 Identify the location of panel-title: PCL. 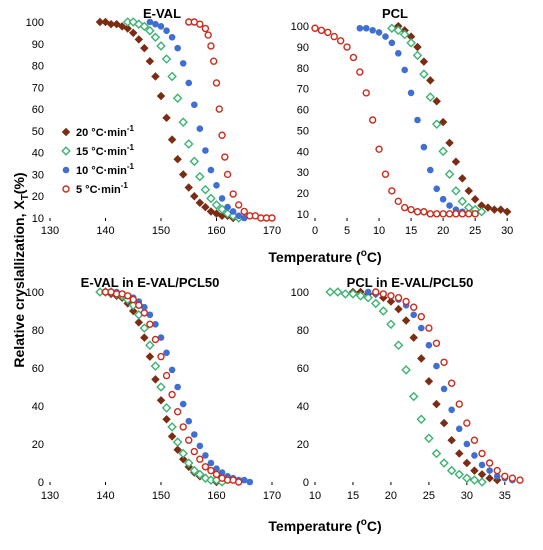
(395, 13).